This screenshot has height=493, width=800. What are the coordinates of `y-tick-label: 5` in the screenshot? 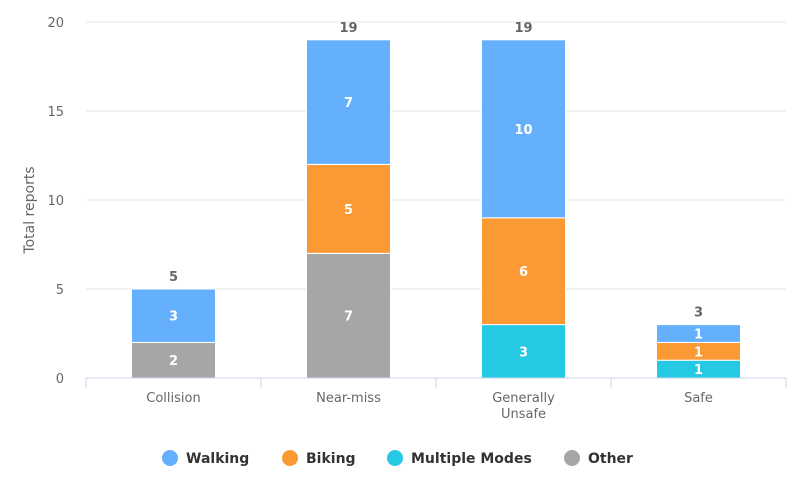 It's located at (60, 290).